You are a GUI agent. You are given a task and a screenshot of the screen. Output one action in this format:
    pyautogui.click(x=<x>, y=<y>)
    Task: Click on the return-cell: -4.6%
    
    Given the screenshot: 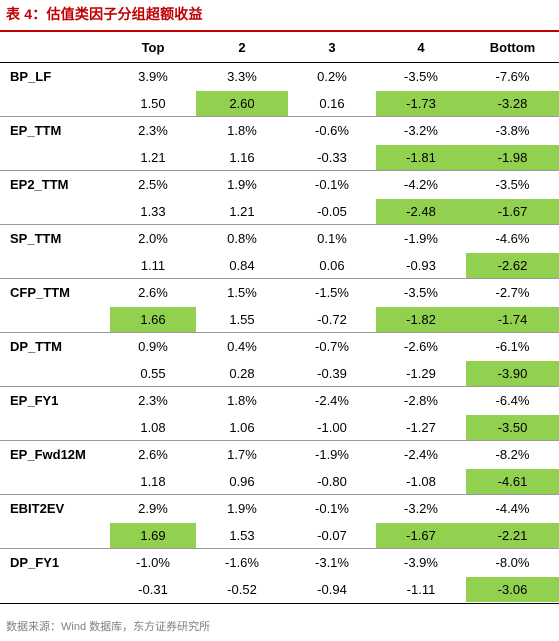 What is the action you would take?
    pyautogui.click(x=512, y=238)
    